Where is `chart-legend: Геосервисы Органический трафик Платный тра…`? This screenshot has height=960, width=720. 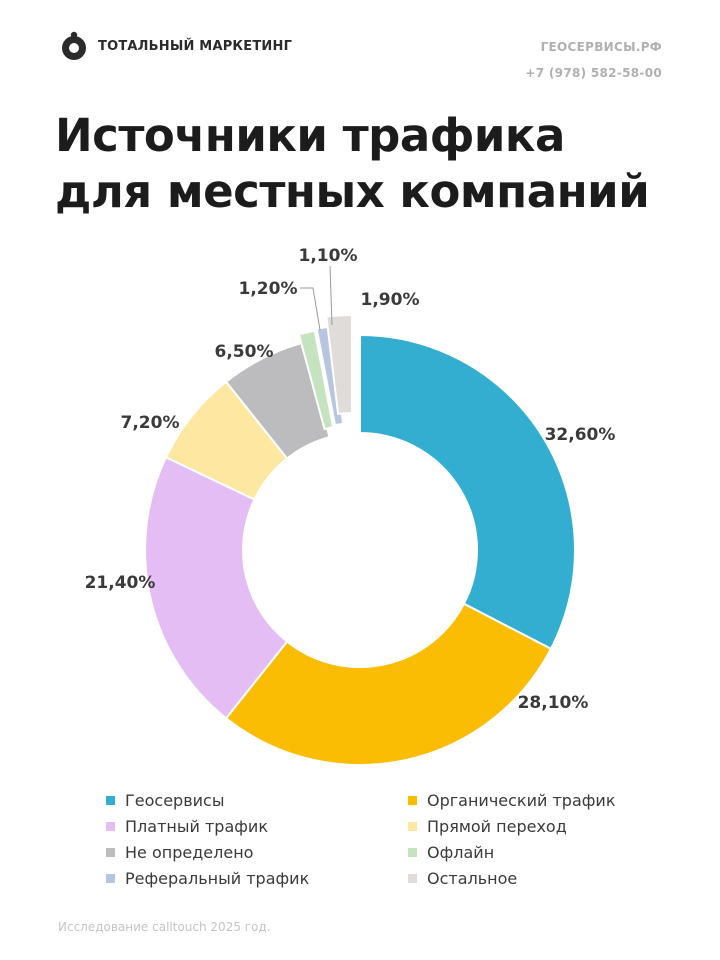 chart-legend: Геосервисы Органический трафик Платный тра… is located at coordinates (376, 839).